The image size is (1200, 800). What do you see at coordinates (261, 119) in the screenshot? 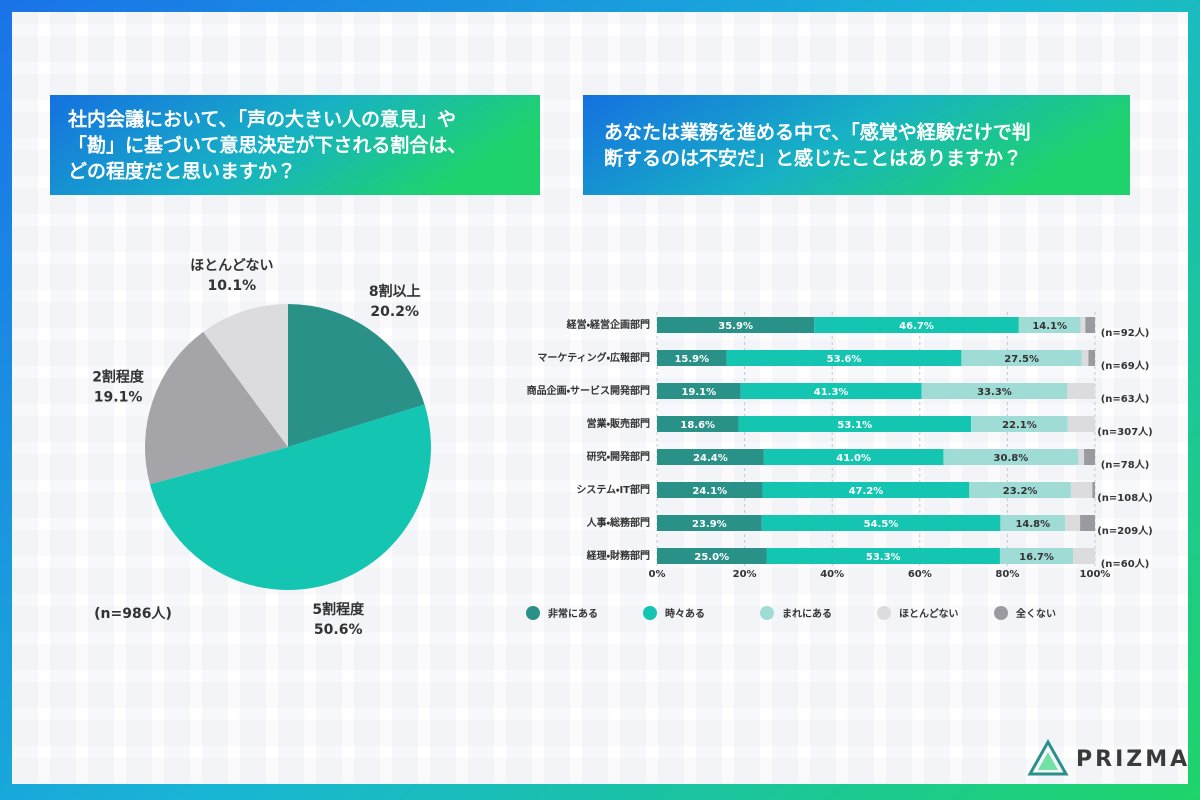
I see `chart-title: 社内会議において、「声の大きい人の意見」や` at bounding box center [261, 119].